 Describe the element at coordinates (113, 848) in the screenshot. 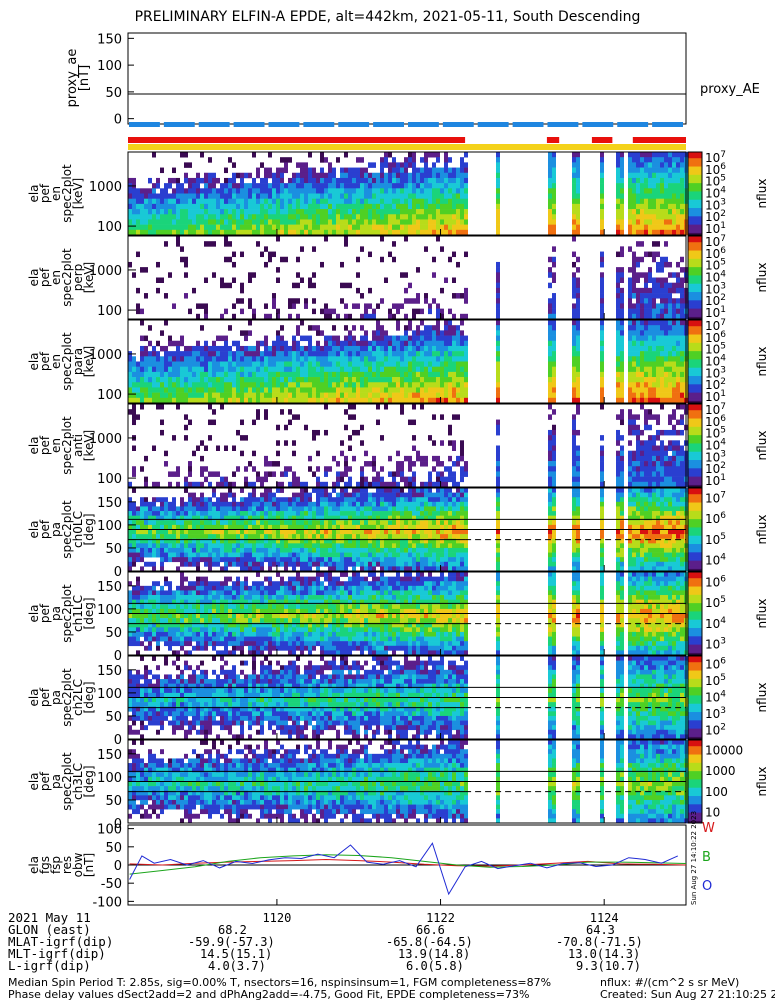

I see `fgm-ytick-label: 50` at that location.